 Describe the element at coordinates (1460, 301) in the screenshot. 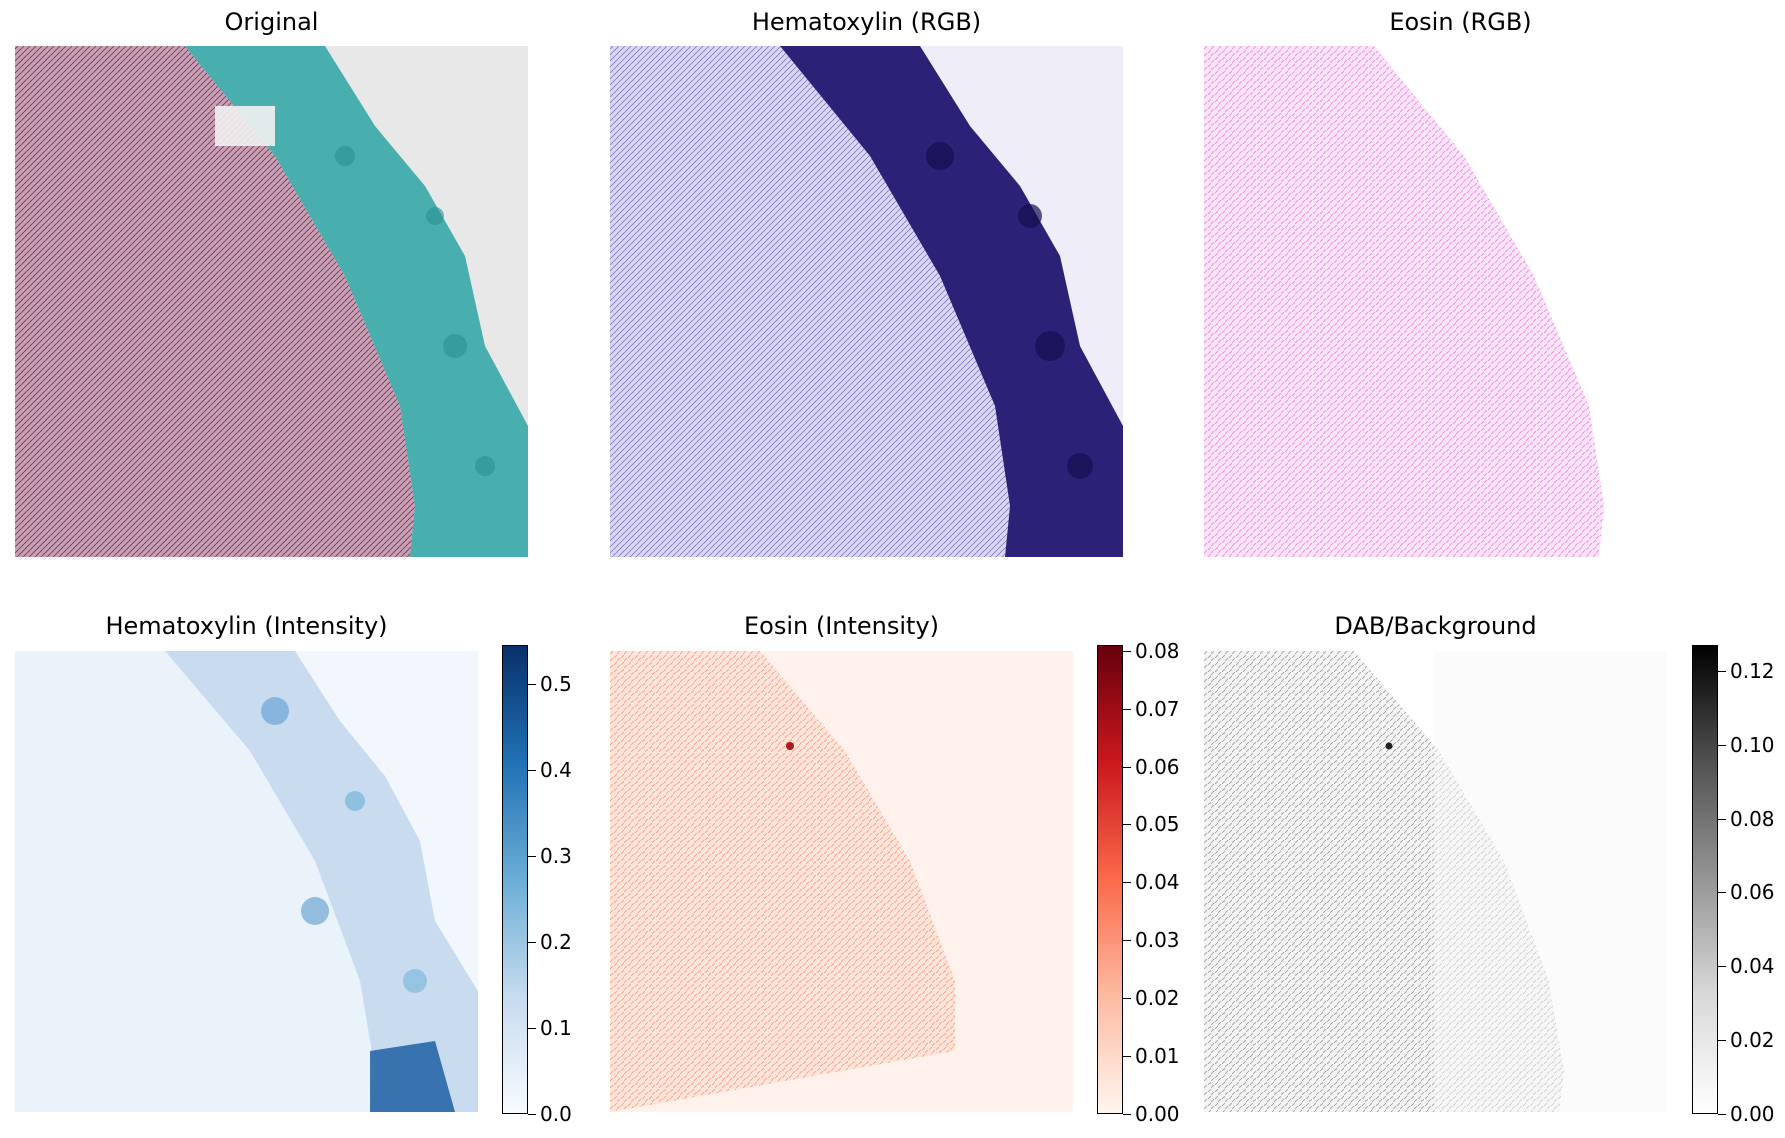

I see `eosin-rgb-image` at that location.